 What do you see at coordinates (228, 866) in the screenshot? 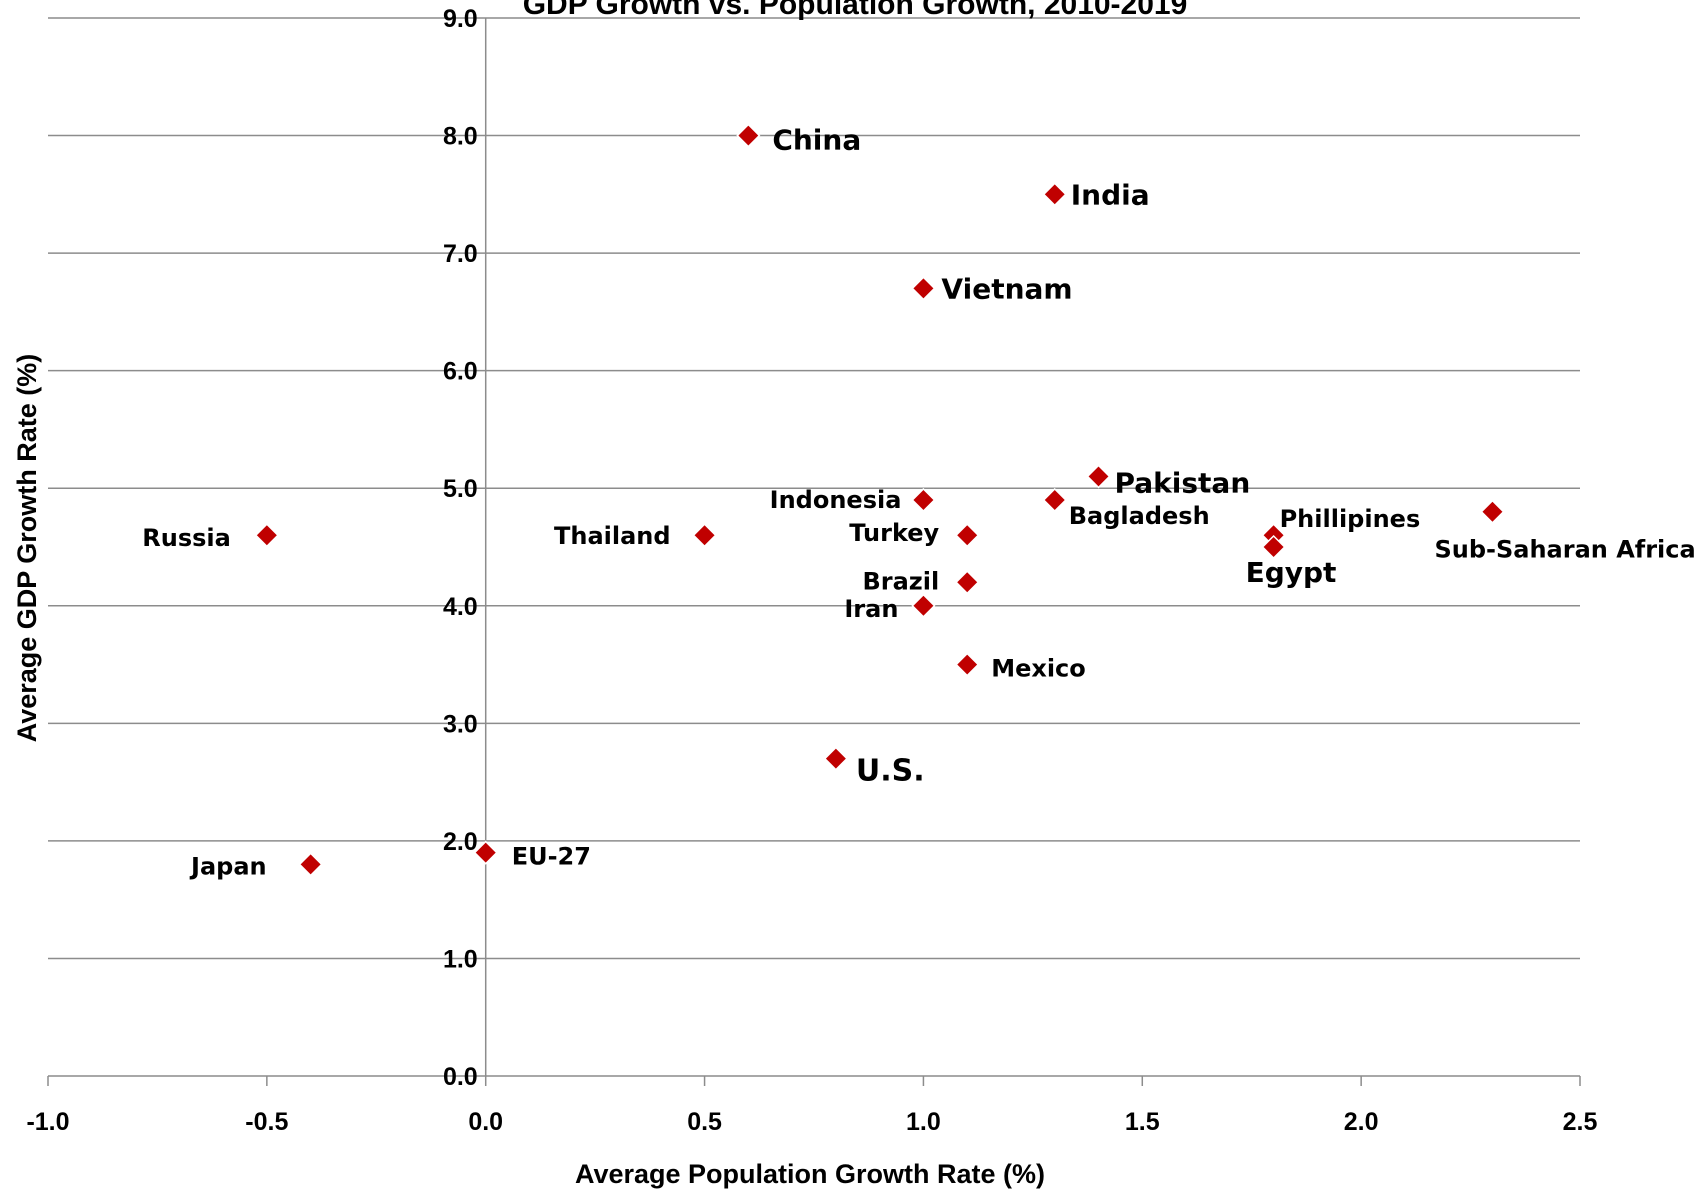
I see `data-point-label: Japan` at bounding box center [228, 866].